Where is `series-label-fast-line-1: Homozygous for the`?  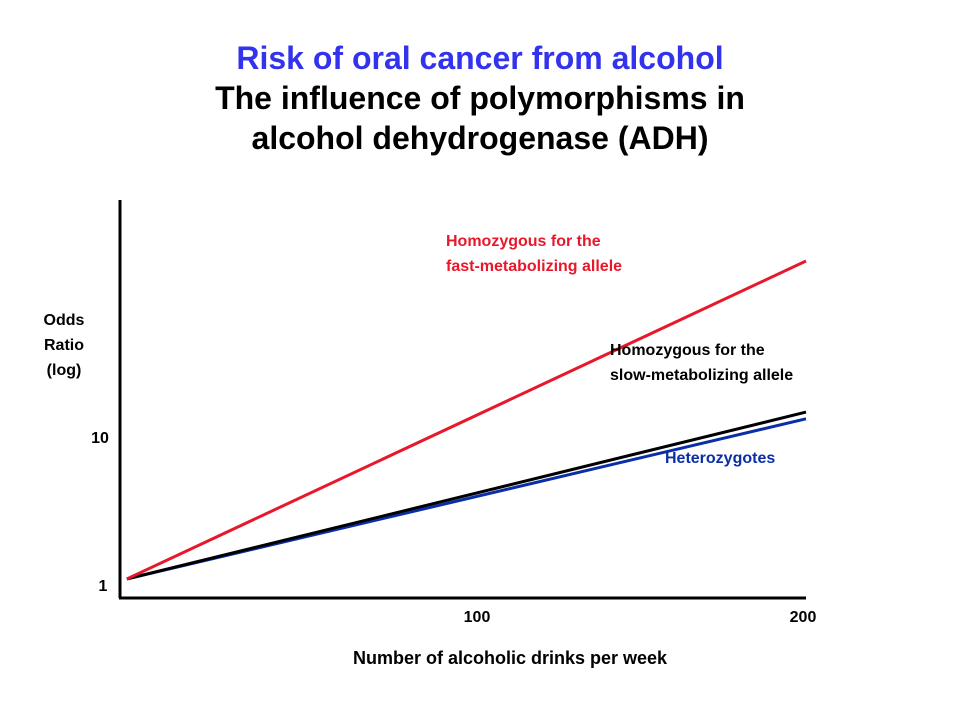 series-label-fast-line-1: Homozygous for the is located at coordinates (523, 241).